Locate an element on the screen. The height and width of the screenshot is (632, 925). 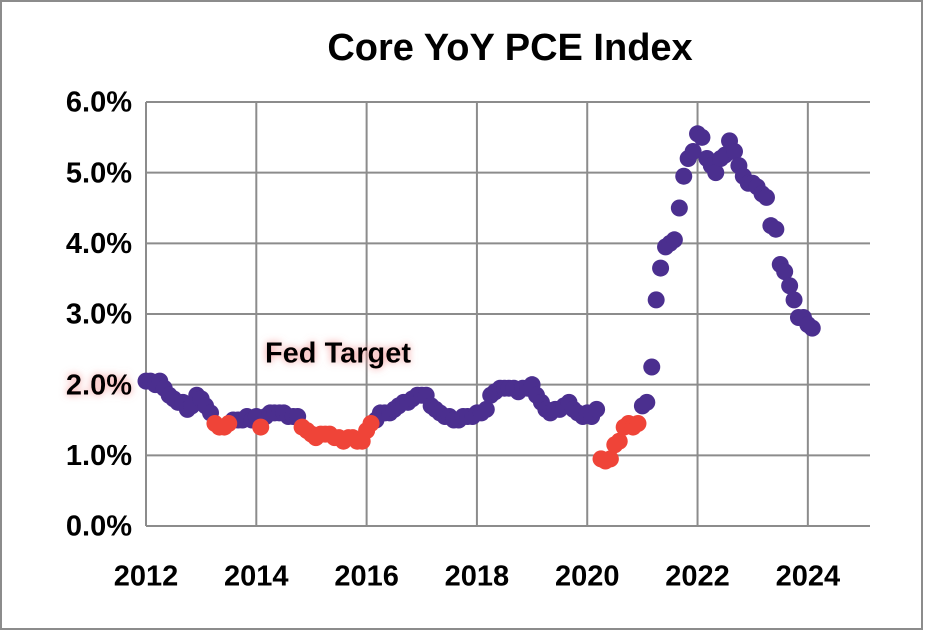
x-tick-label: 2024 is located at coordinates (808, 577).